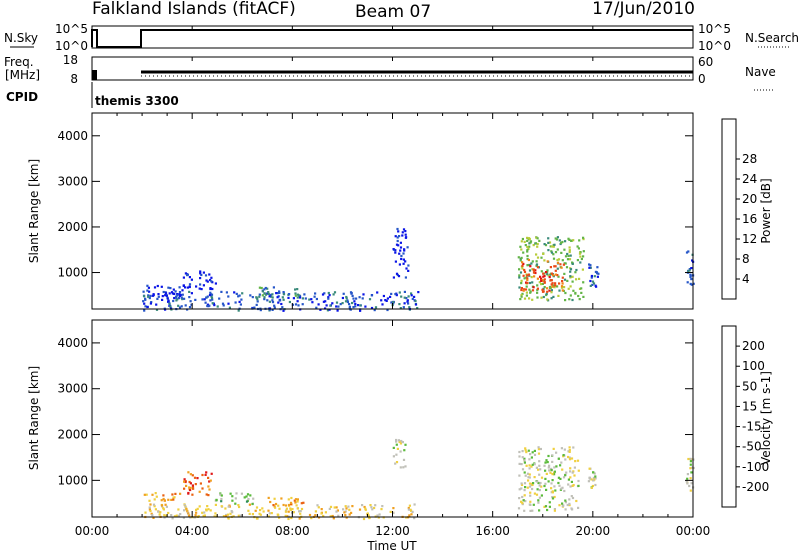  Describe the element at coordinates (749, 199) in the screenshot. I see `power-cb-label-4: 20` at that location.